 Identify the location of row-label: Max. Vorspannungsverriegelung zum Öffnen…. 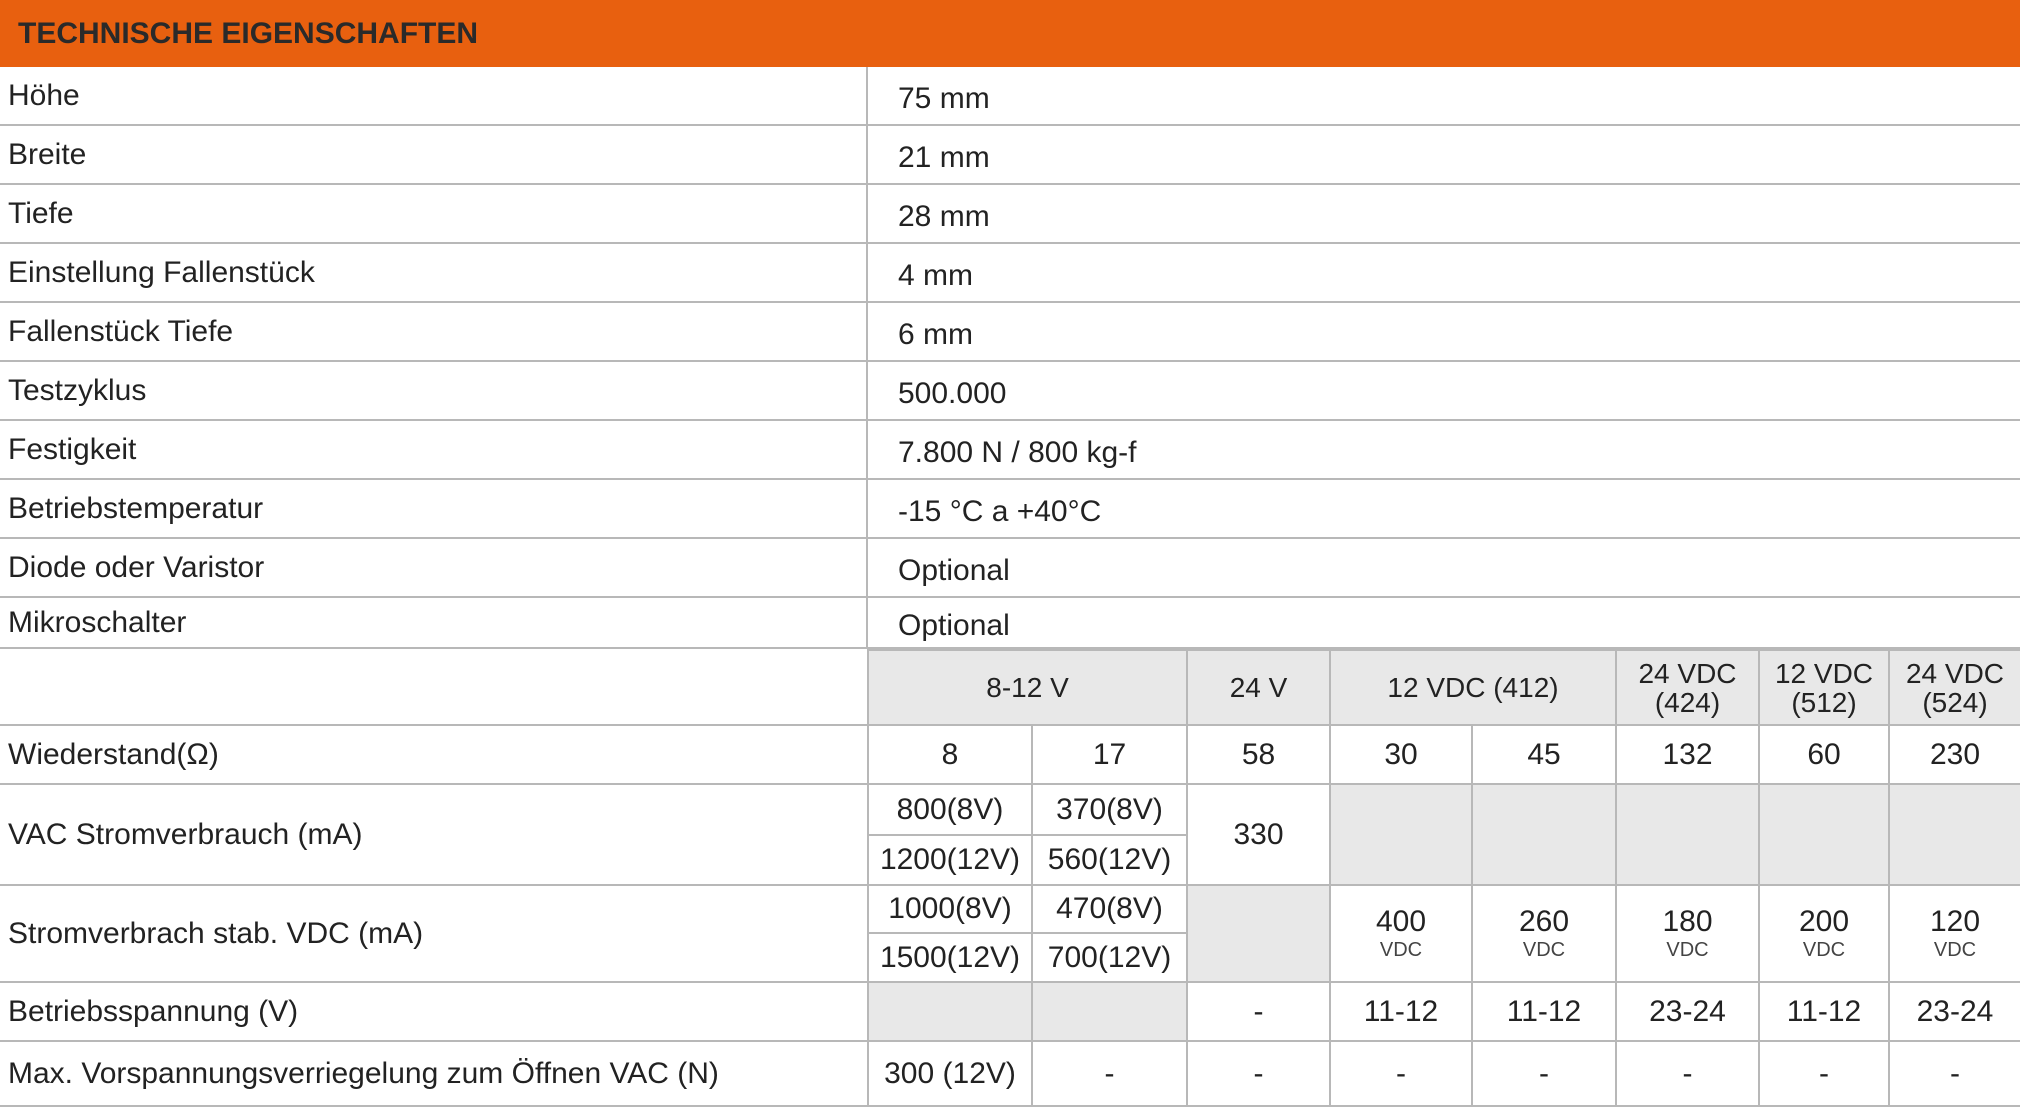
(434, 1073).